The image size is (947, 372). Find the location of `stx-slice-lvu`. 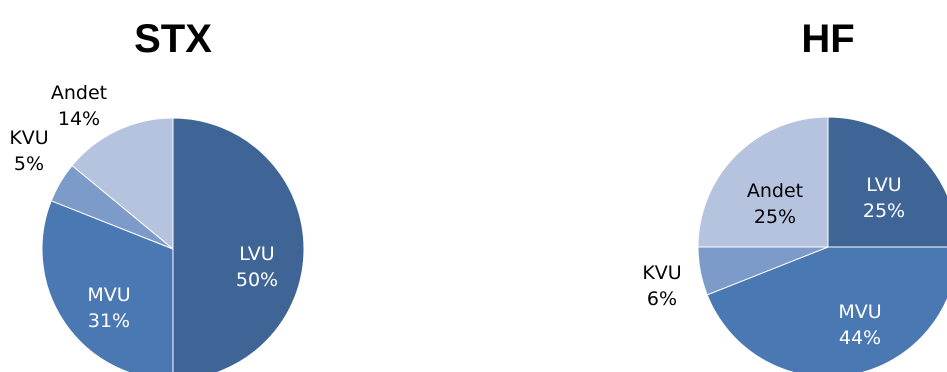

stx-slice-lvu is located at coordinates (238, 244).